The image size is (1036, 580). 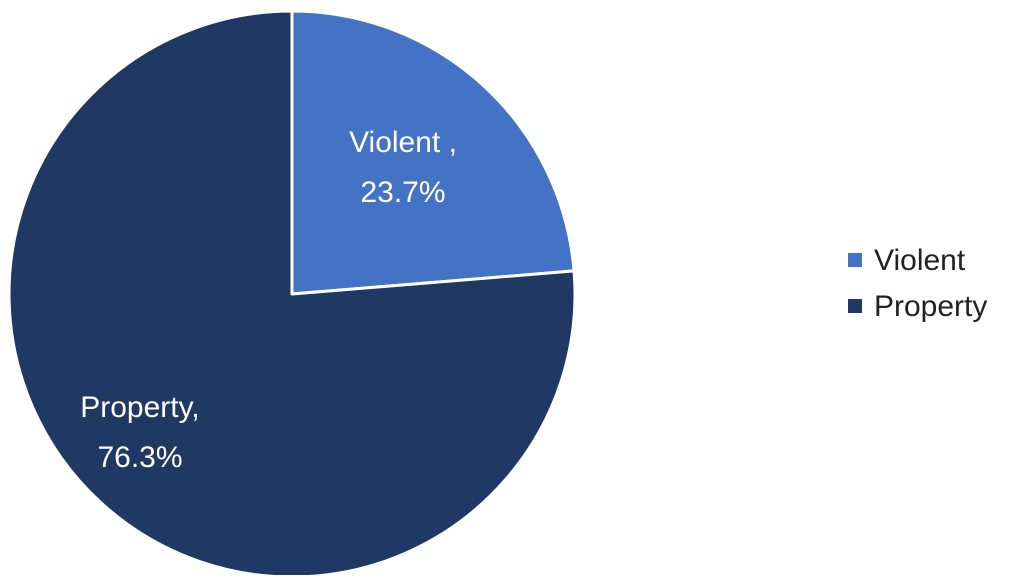 I want to click on data-label-line: 76.3%, so click(x=139, y=457).